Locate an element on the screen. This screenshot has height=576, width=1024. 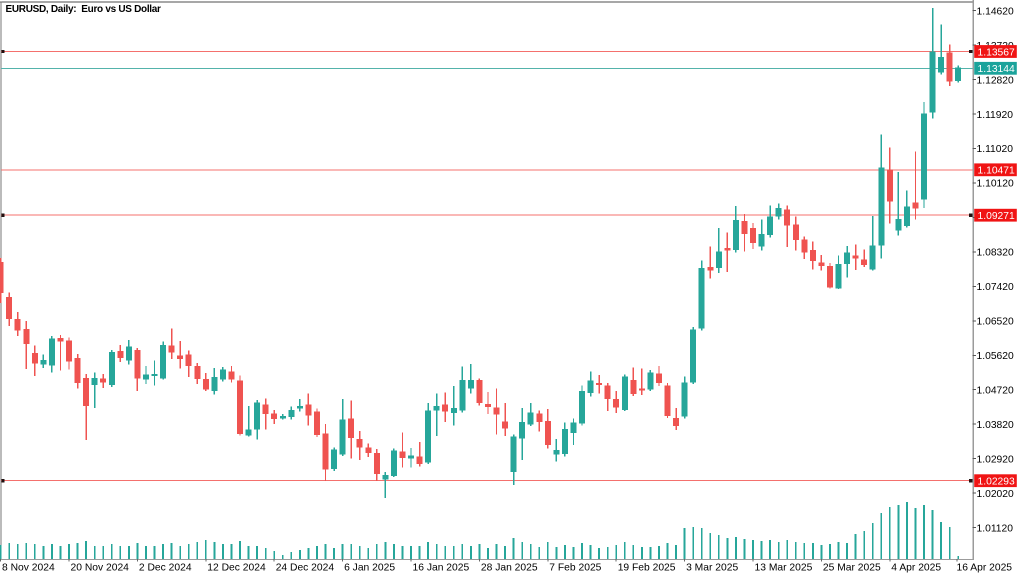
svg-text: 1.14620 is located at coordinates (995, 11).